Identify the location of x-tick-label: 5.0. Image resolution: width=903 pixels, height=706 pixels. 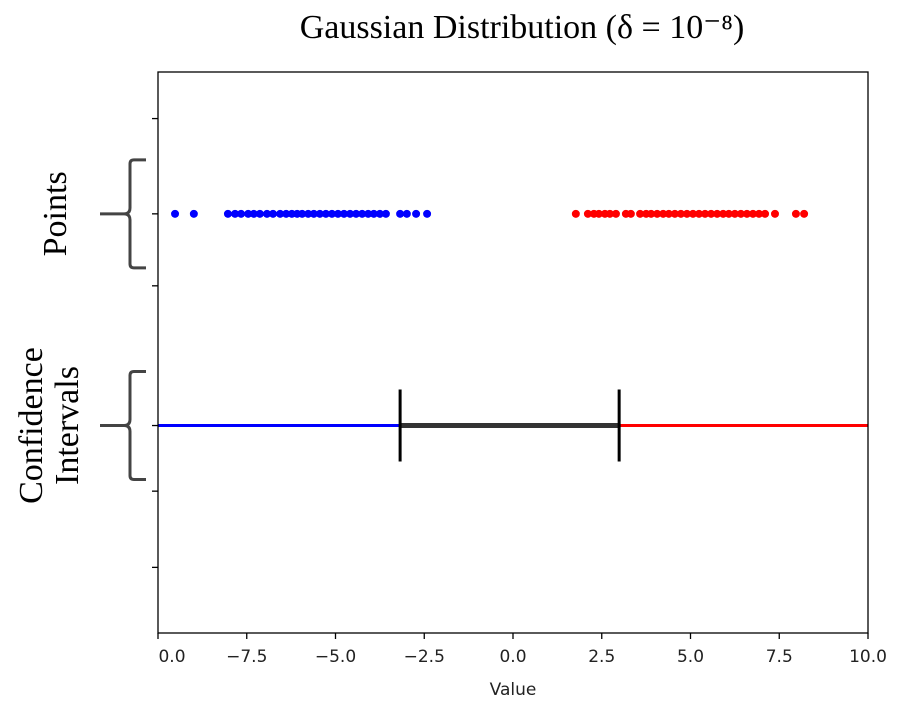
(690, 657).